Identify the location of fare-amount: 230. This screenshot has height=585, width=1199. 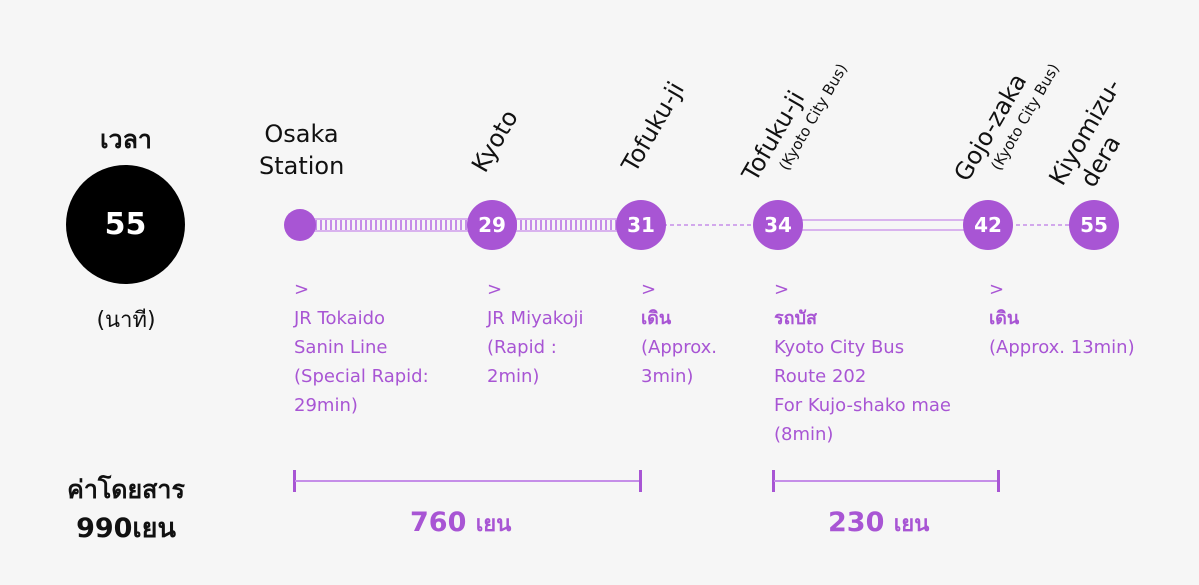
(856, 522).